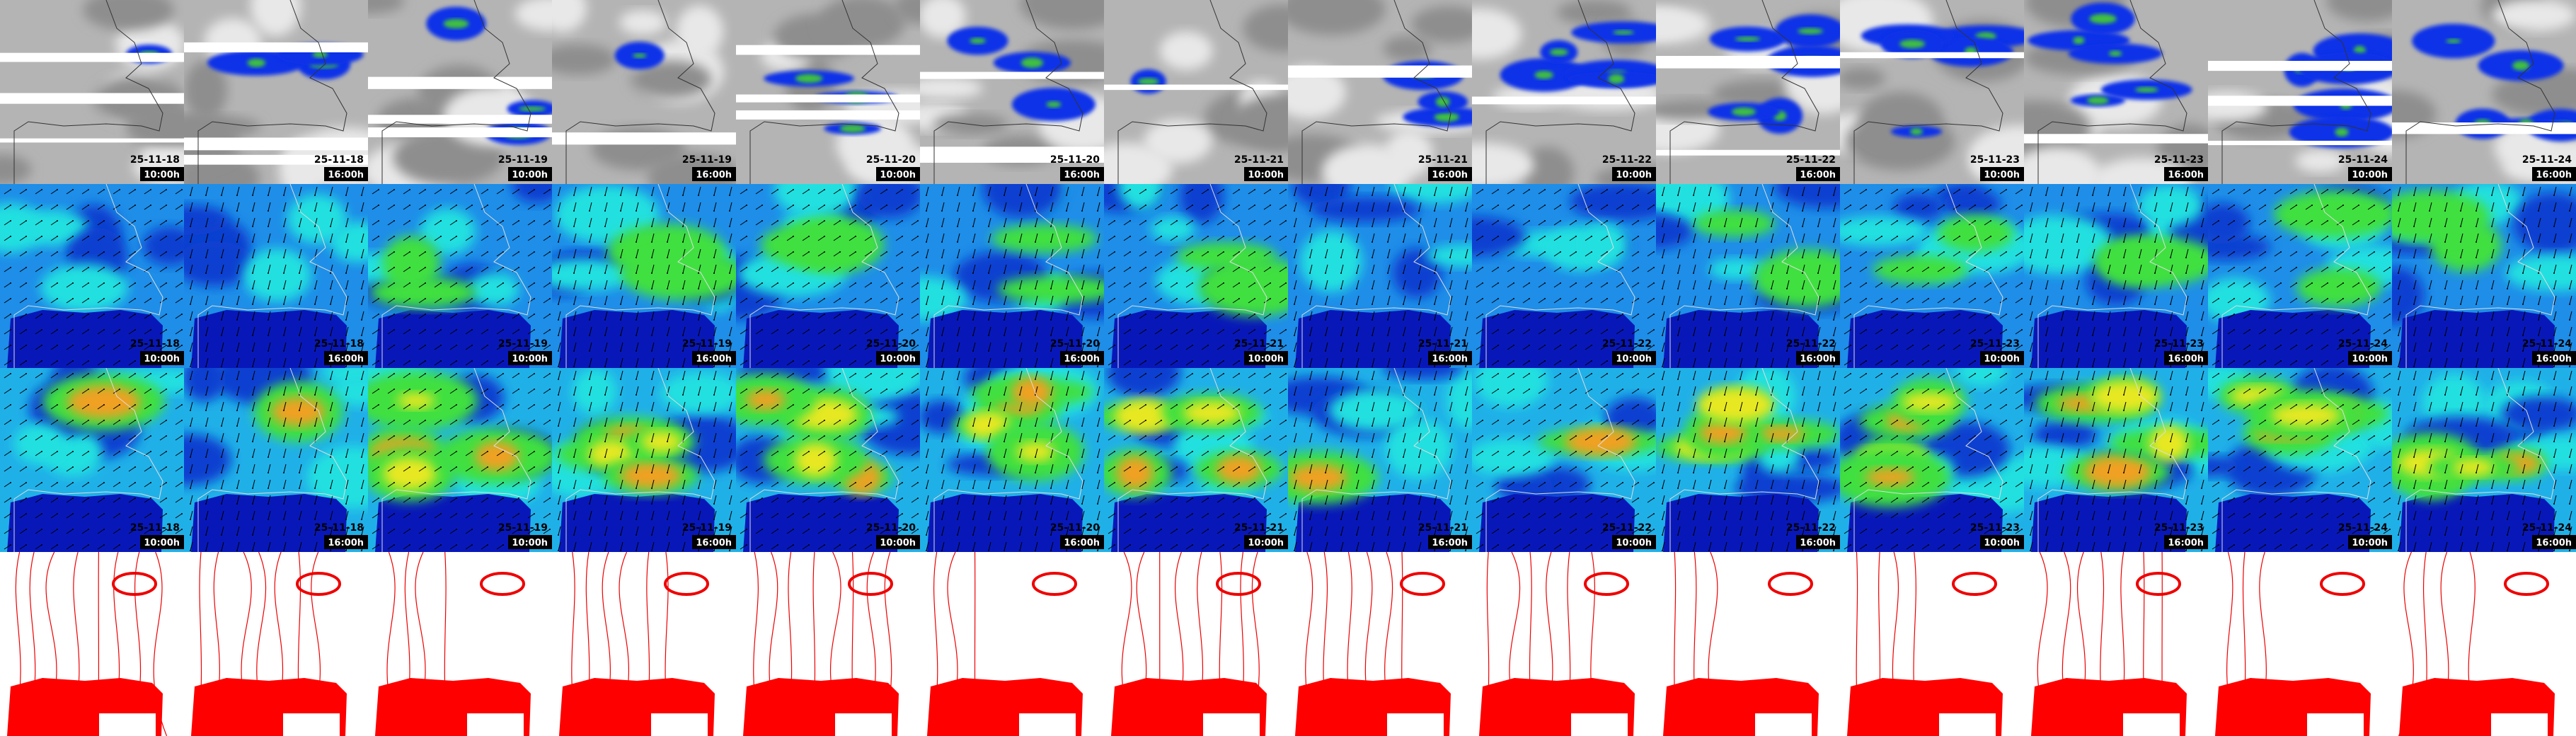 This screenshot has width=2576, height=736. Describe the element at coordinates (523, 528) in the screenshot. I see `date-label: 25-11-19` at that location.